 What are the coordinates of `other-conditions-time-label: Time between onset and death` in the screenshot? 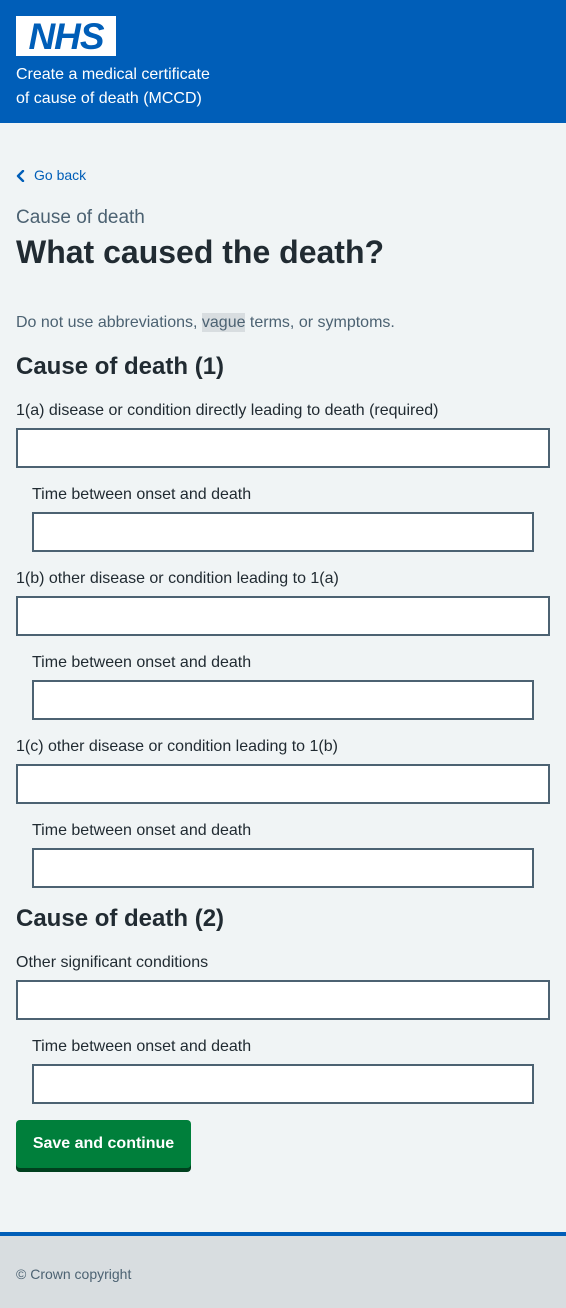 It's located at (142, 1046).